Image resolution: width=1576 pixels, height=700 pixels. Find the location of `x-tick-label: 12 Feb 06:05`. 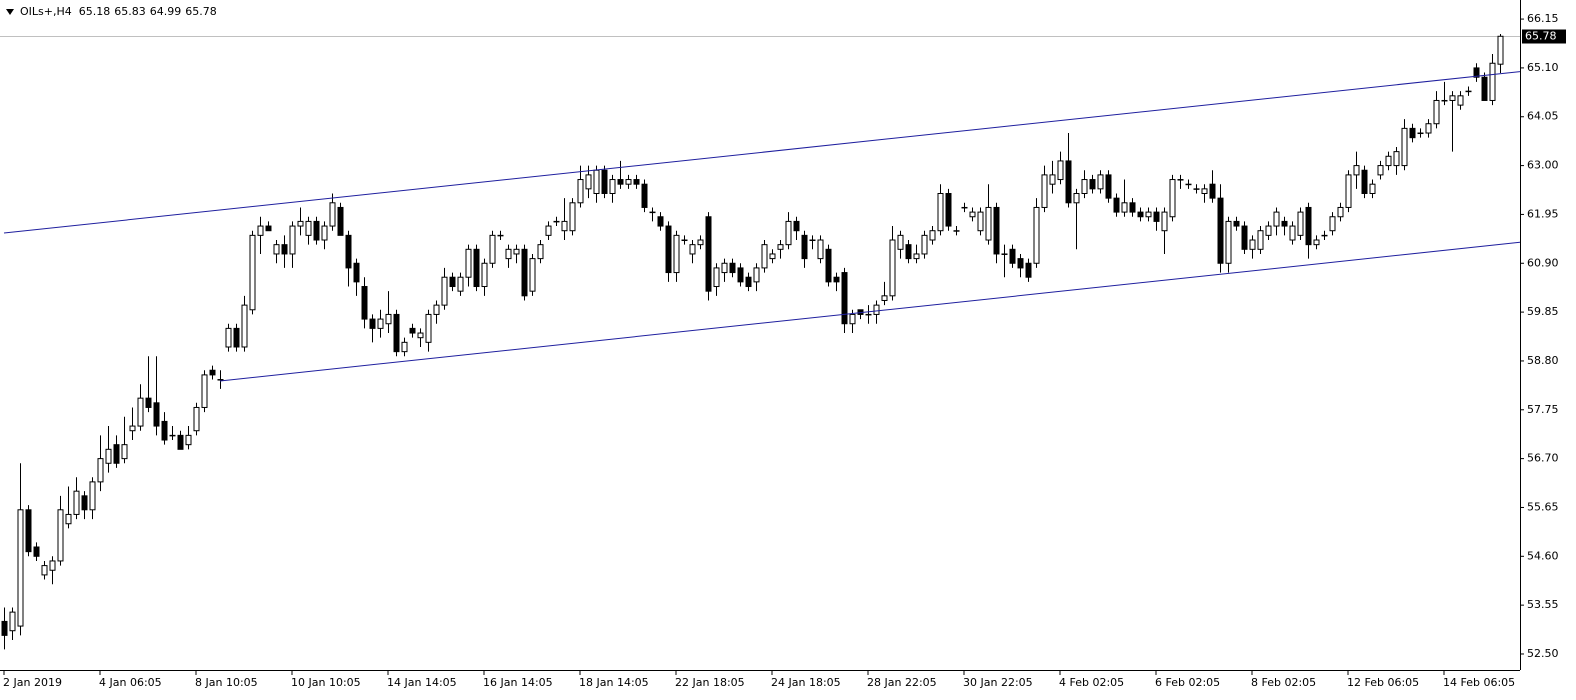

x-tick-label: 12 Feb 06:05 is located at coordinates (1383, 682).